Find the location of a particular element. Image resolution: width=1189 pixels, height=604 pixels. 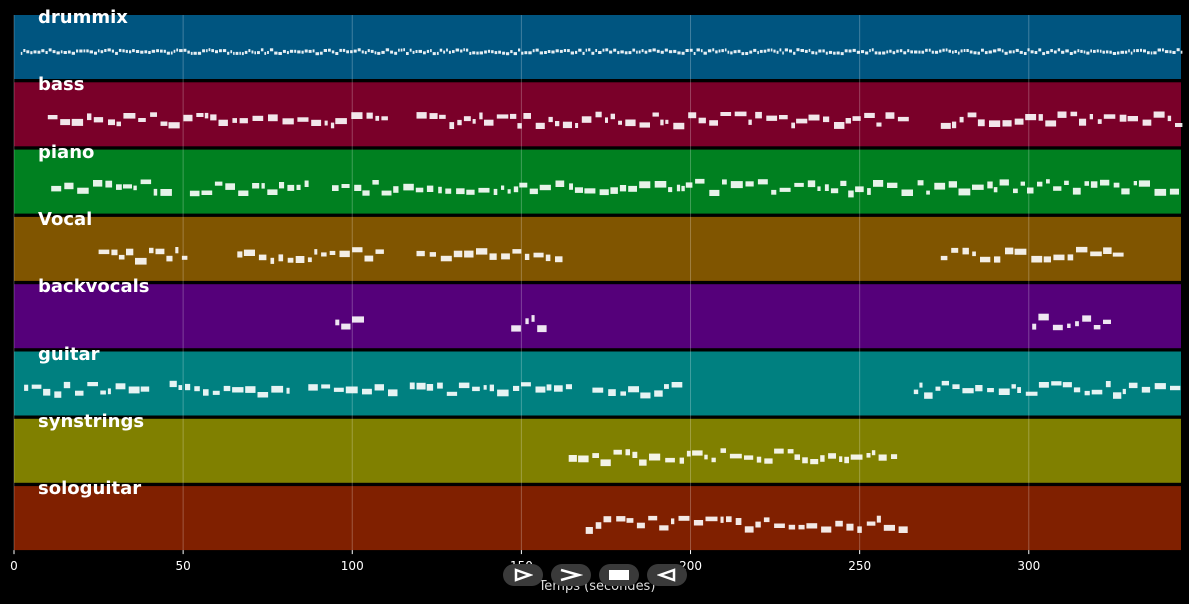

track-label-Vocal: Vocal is located at coordinates (65, 219).